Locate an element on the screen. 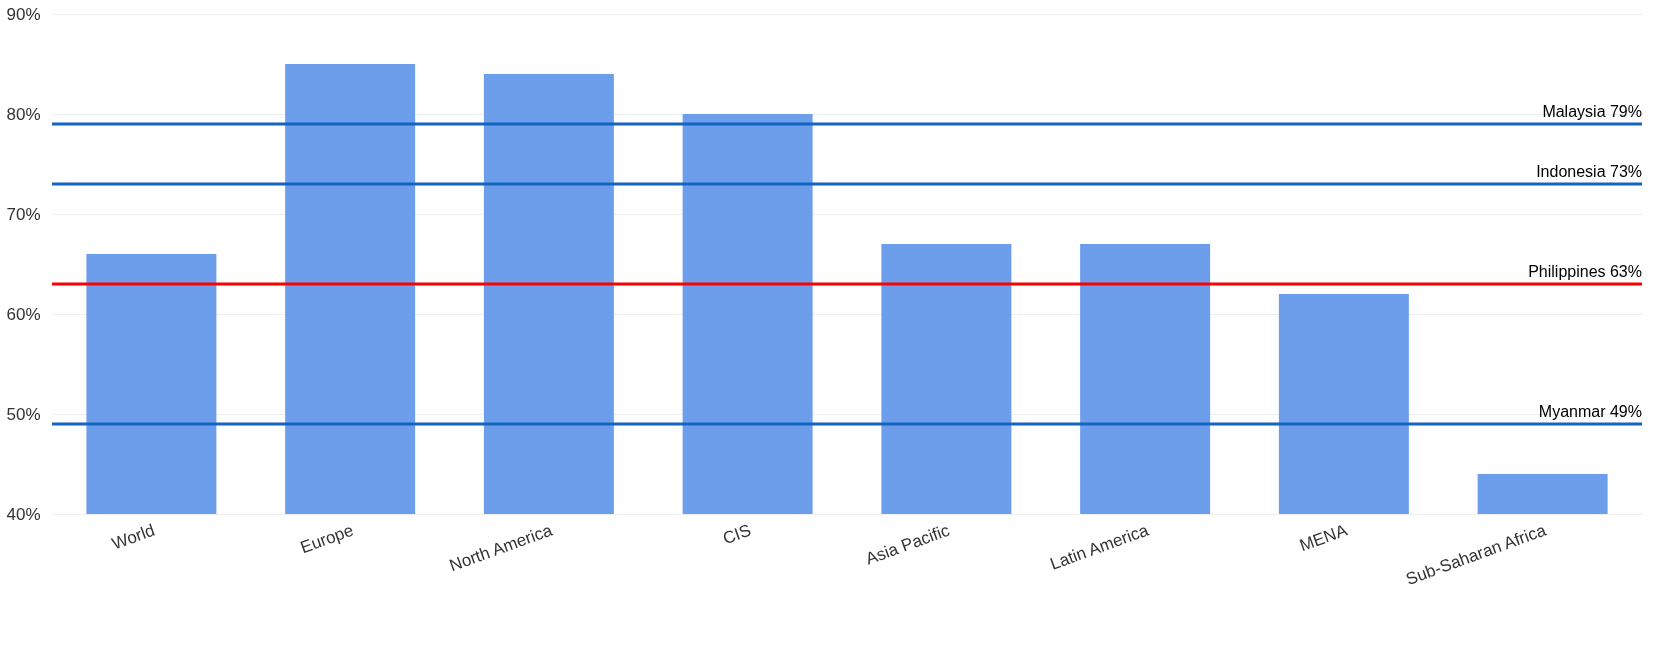 This screenshot has height=668, width=1671. y-tick-label: 50% is located at coordinates (23, 414).